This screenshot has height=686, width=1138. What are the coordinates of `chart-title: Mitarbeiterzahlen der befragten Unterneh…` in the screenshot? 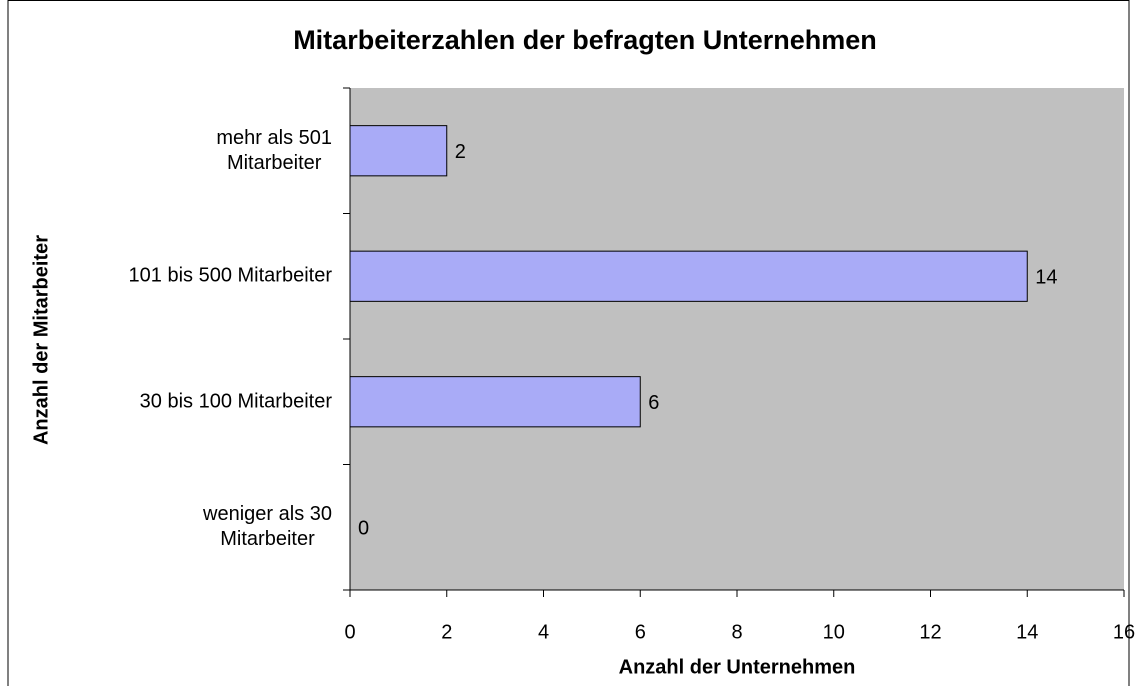 It's located at (585, 40).